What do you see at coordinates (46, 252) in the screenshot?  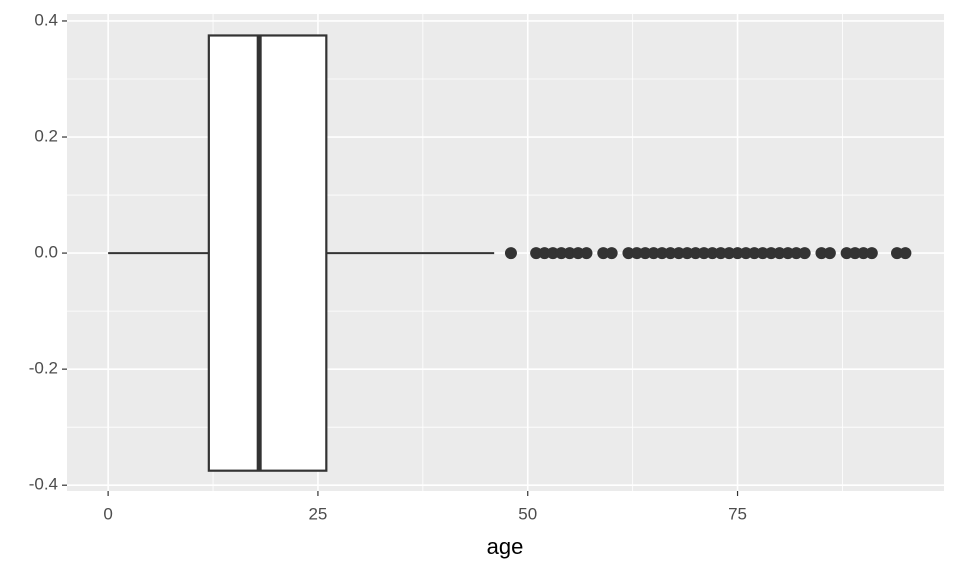 I see `y-tick-label: 0.0` at bounding box center [46, 252].